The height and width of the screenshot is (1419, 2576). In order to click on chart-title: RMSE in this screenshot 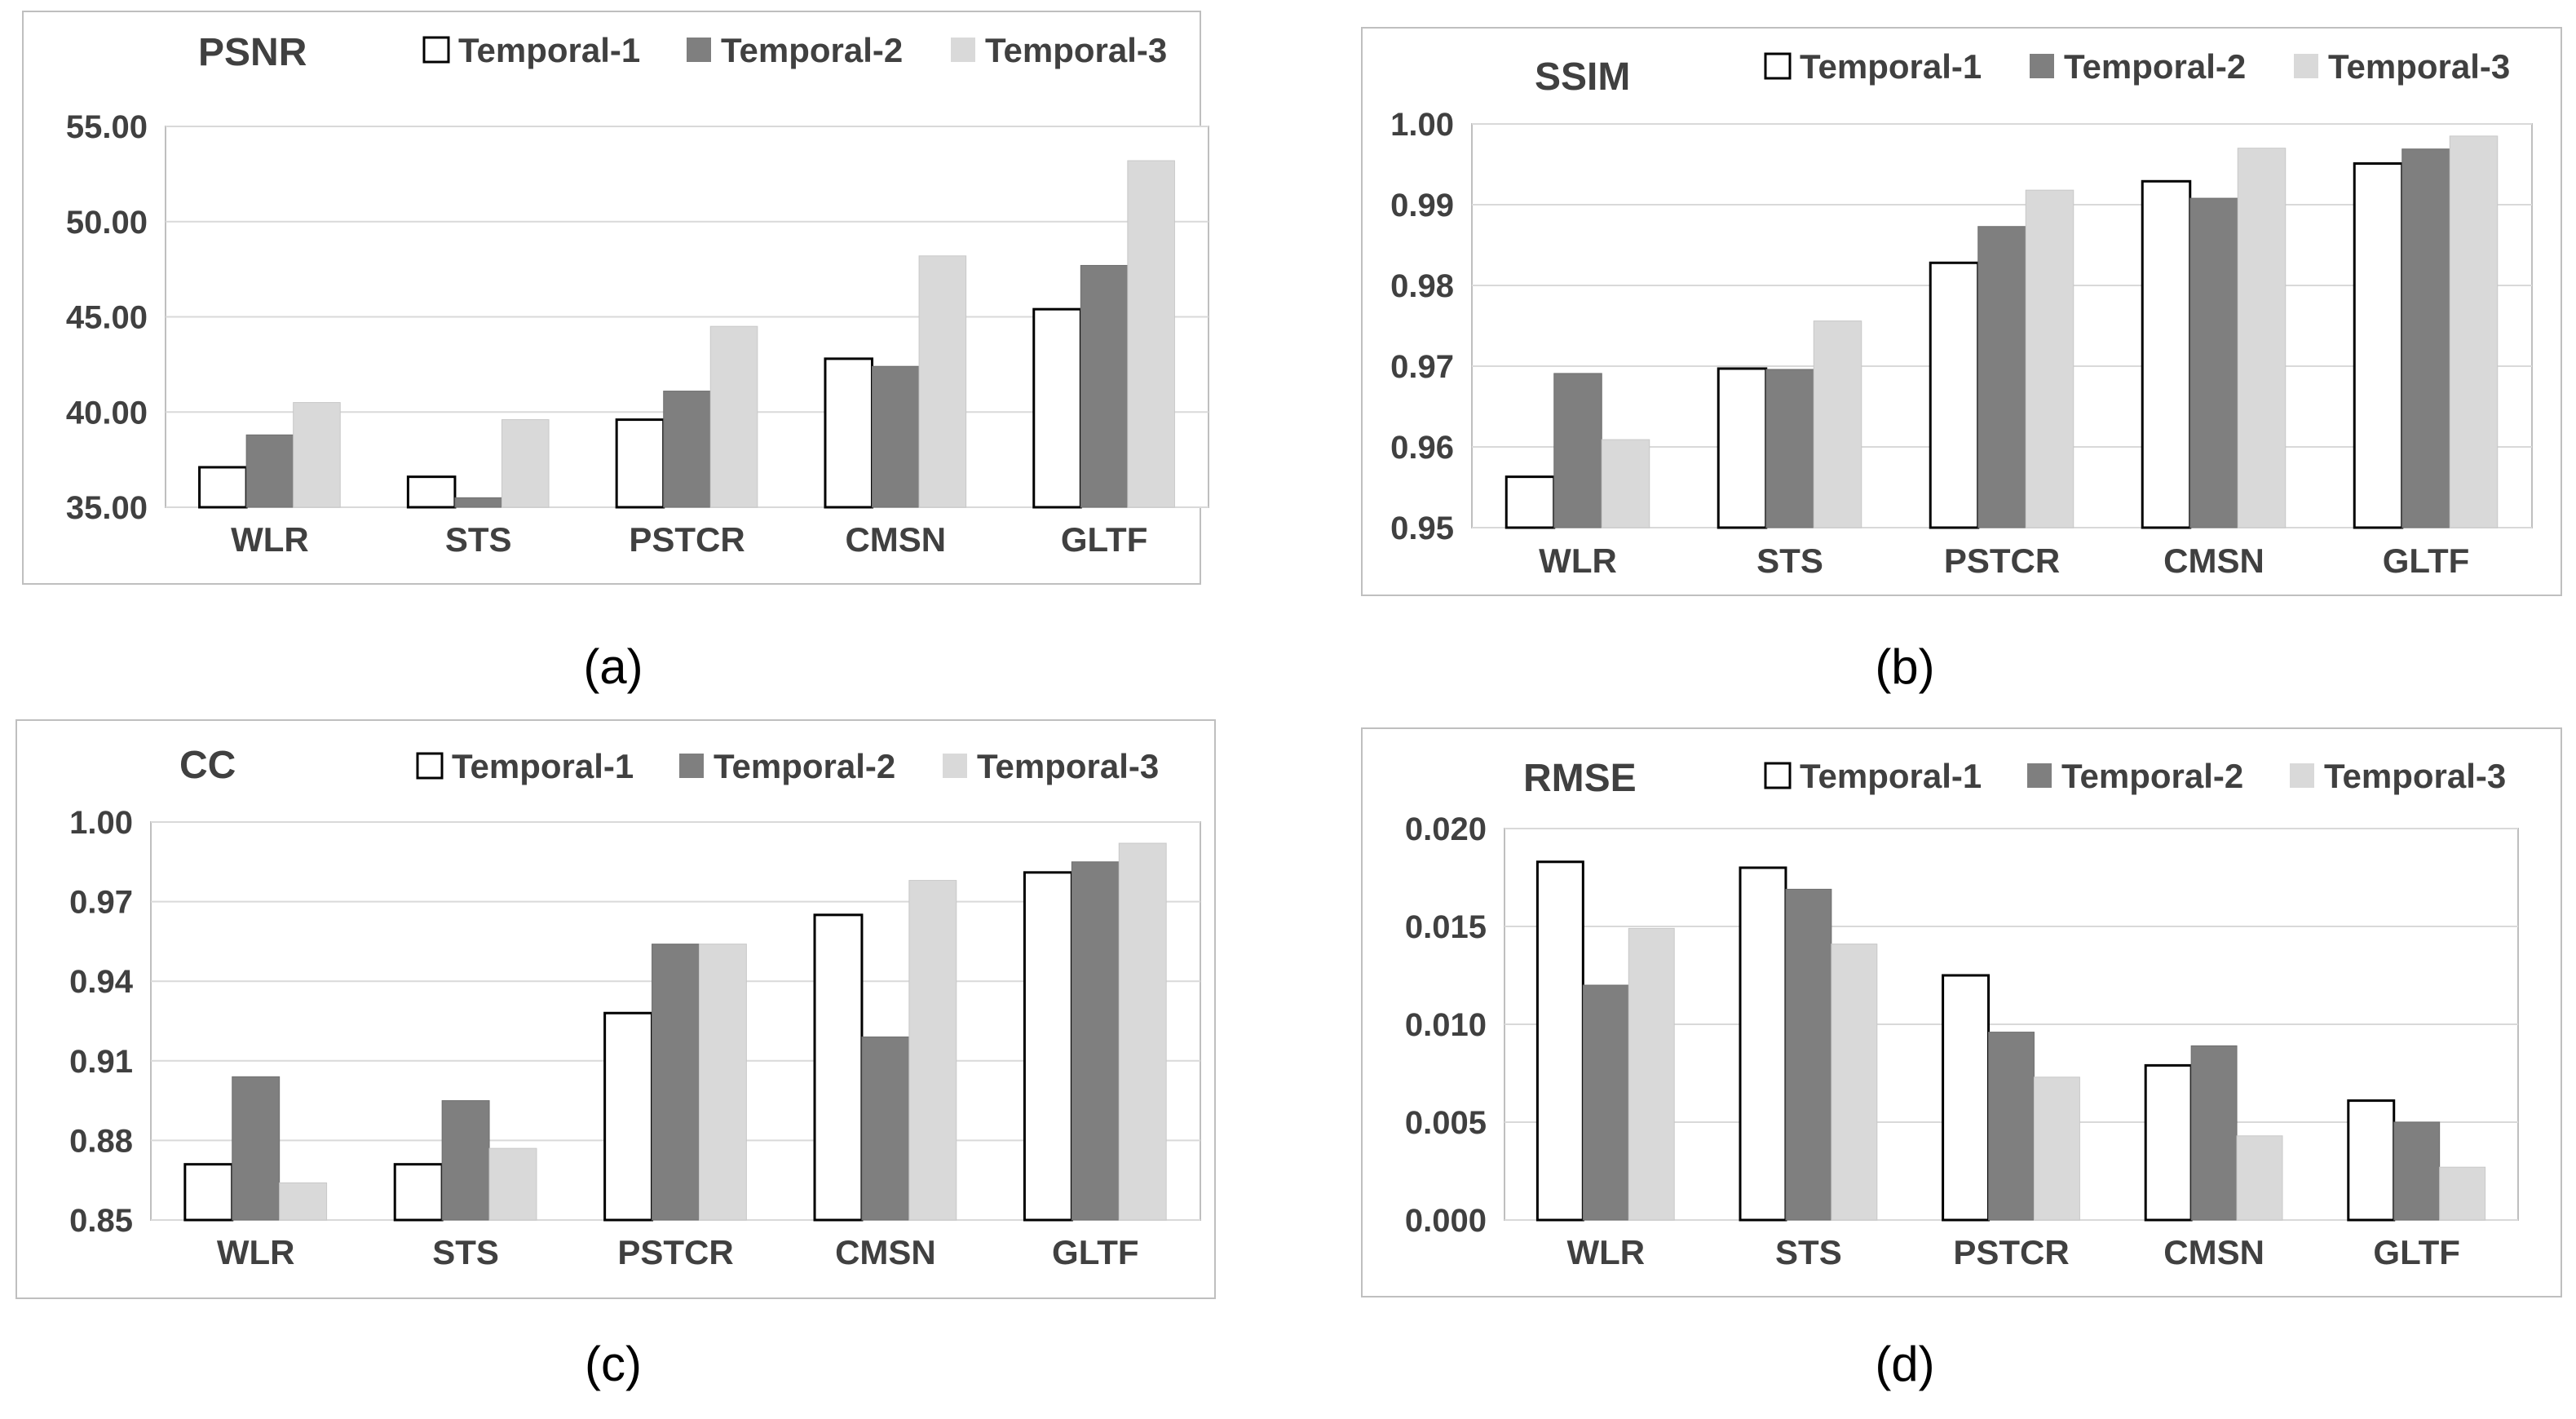, I will do `click(1580, 778)`.